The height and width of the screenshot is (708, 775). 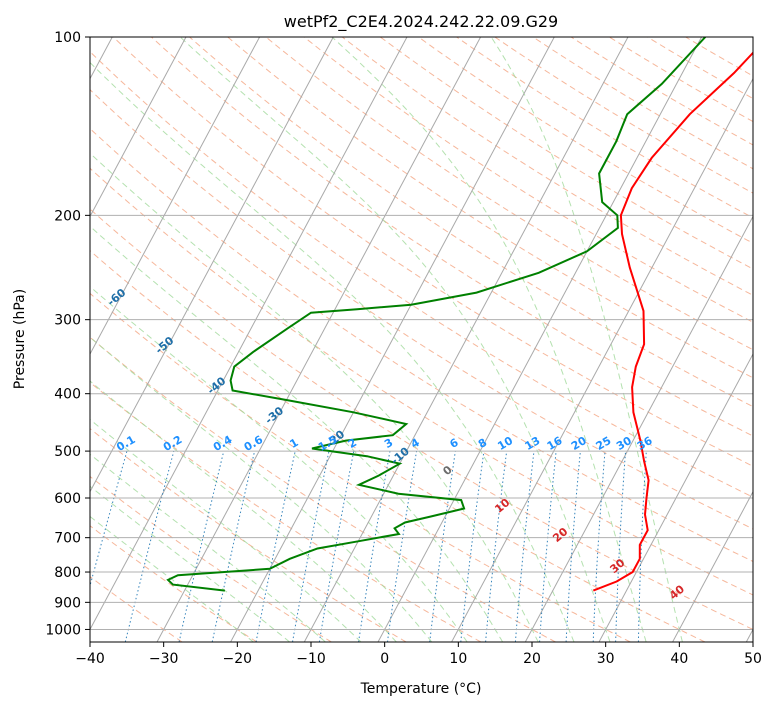 I want to click on x-tick-label: −30, so click(x=164, y=659).